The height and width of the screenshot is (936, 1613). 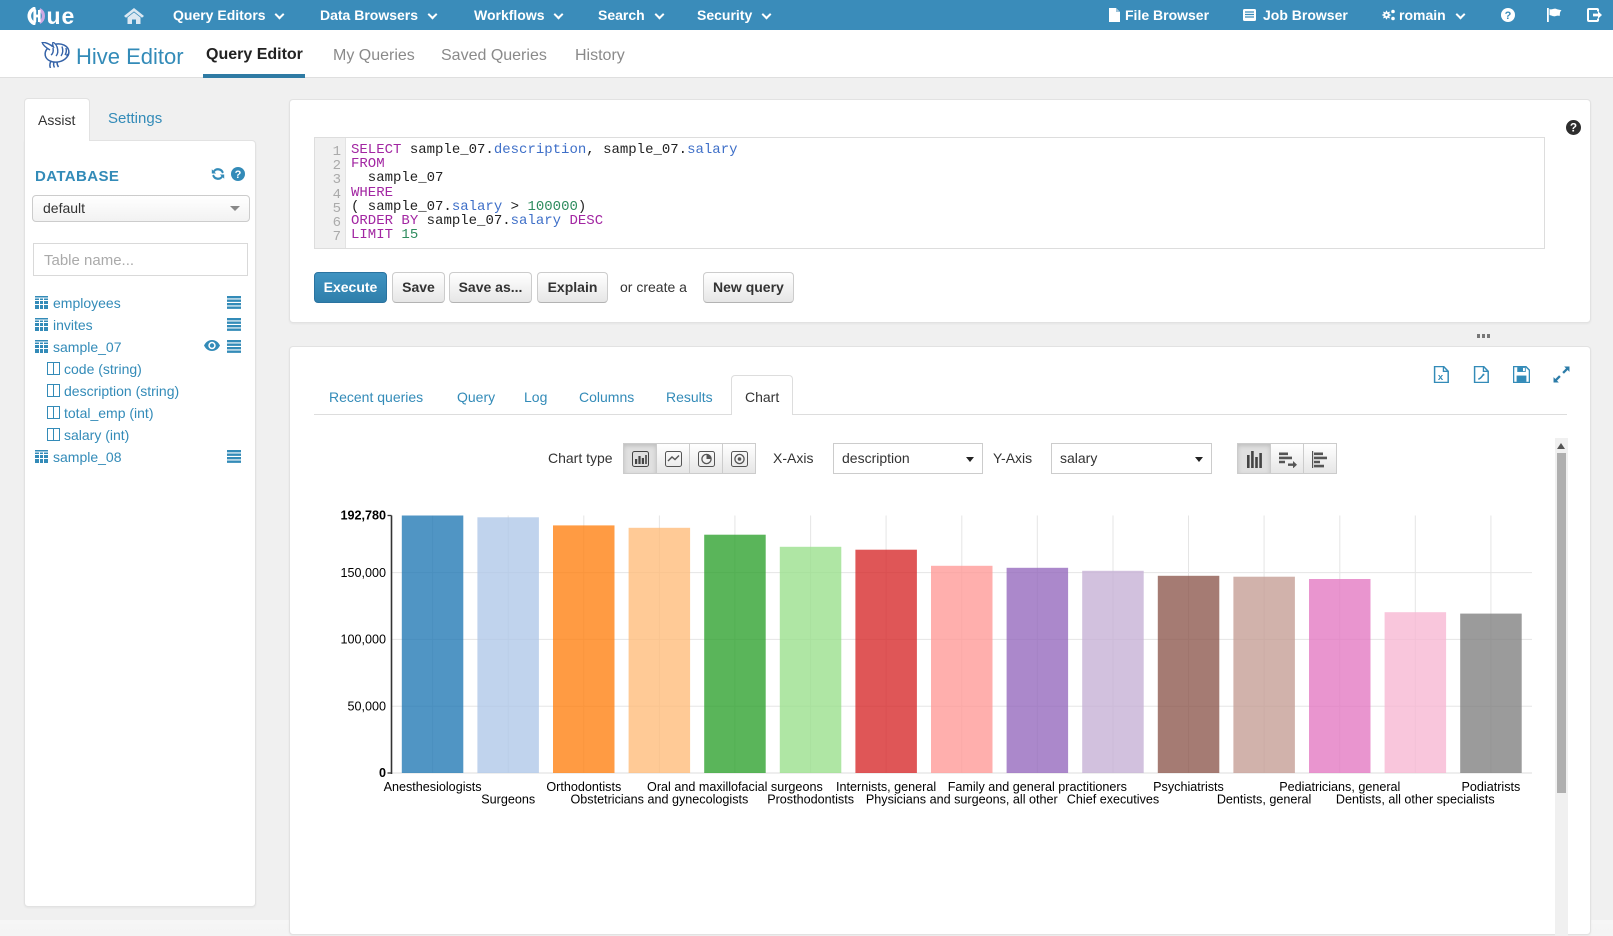 I want to click on svg-text: 192,780, so click(x=363, y=516).